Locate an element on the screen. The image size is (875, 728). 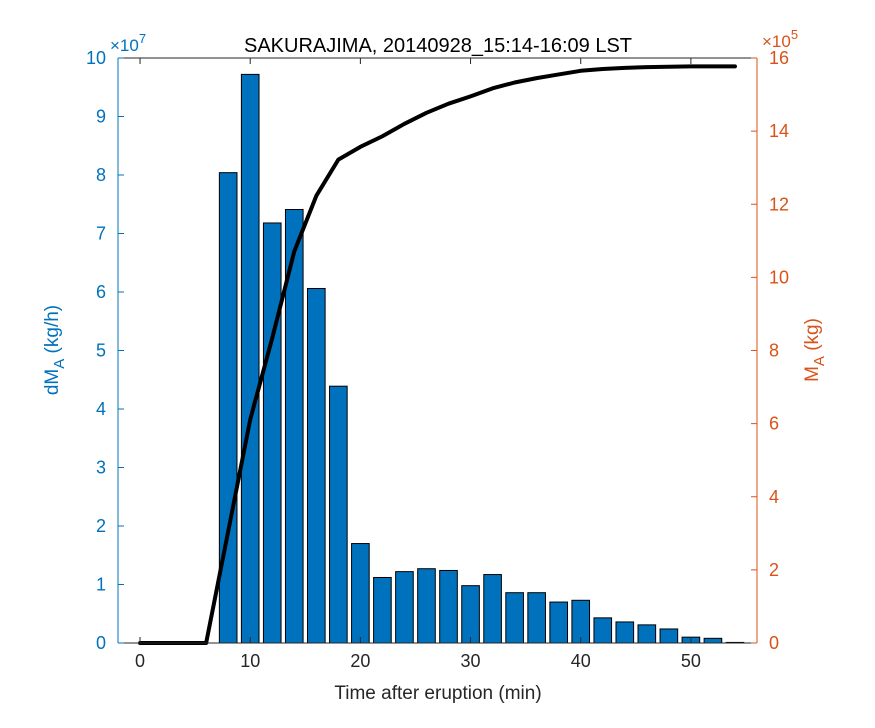
x-tick-label-1: 10 is located at coordinates (250, 661).